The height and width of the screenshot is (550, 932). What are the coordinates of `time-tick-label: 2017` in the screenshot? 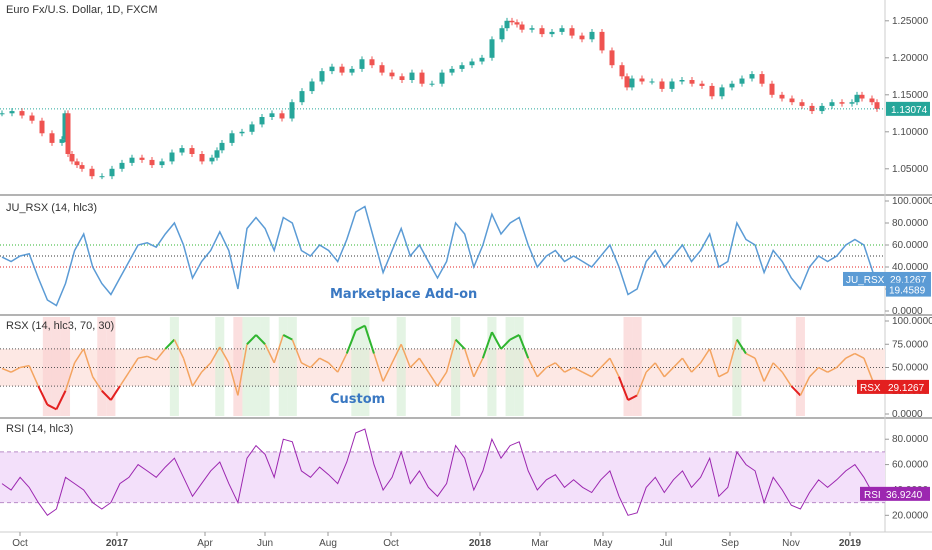 It's located at (117, 543).